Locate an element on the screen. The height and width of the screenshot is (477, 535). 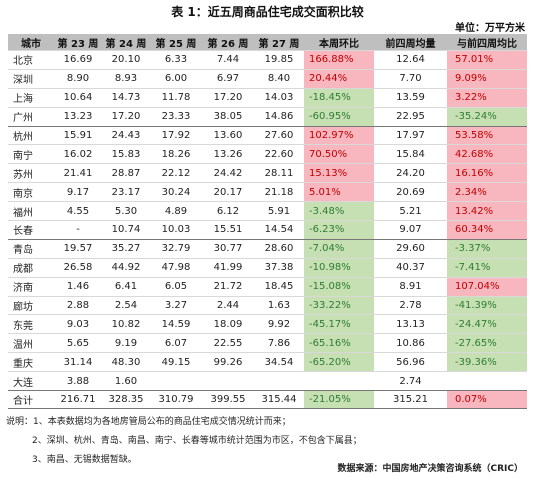
city-cell: 福州 is located at coordinates (31, 211).